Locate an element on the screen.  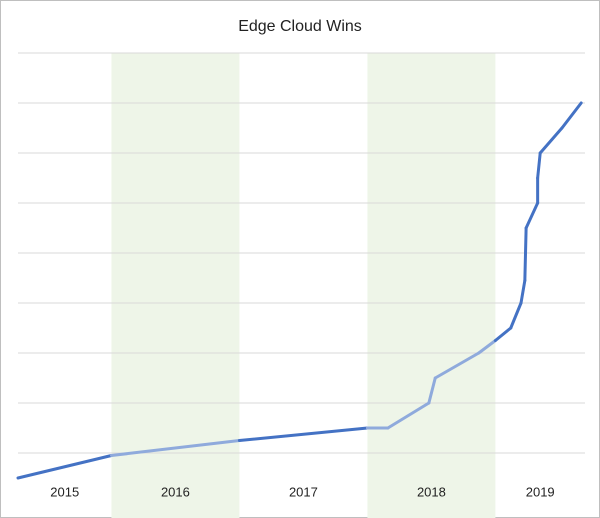
x-axis: 2015 2016 2017 2018 2019 is located at coordinates (302, 491).